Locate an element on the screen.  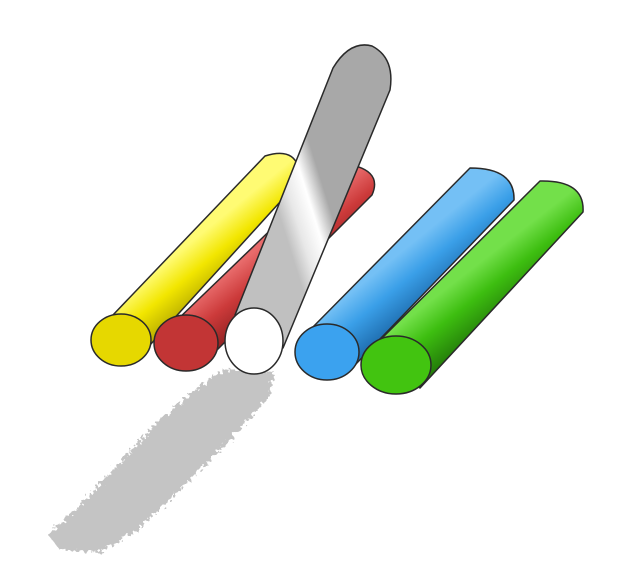
green-chalk is located at coordinates (472, 287).